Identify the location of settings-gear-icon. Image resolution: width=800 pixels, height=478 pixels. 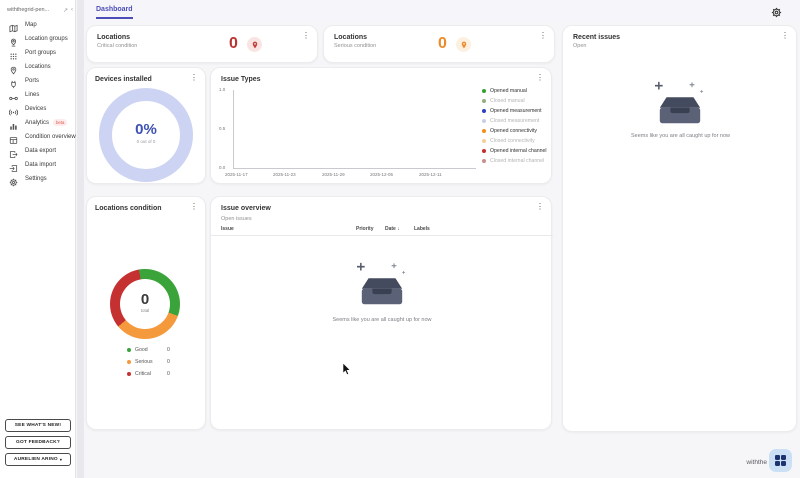
(776, 11).